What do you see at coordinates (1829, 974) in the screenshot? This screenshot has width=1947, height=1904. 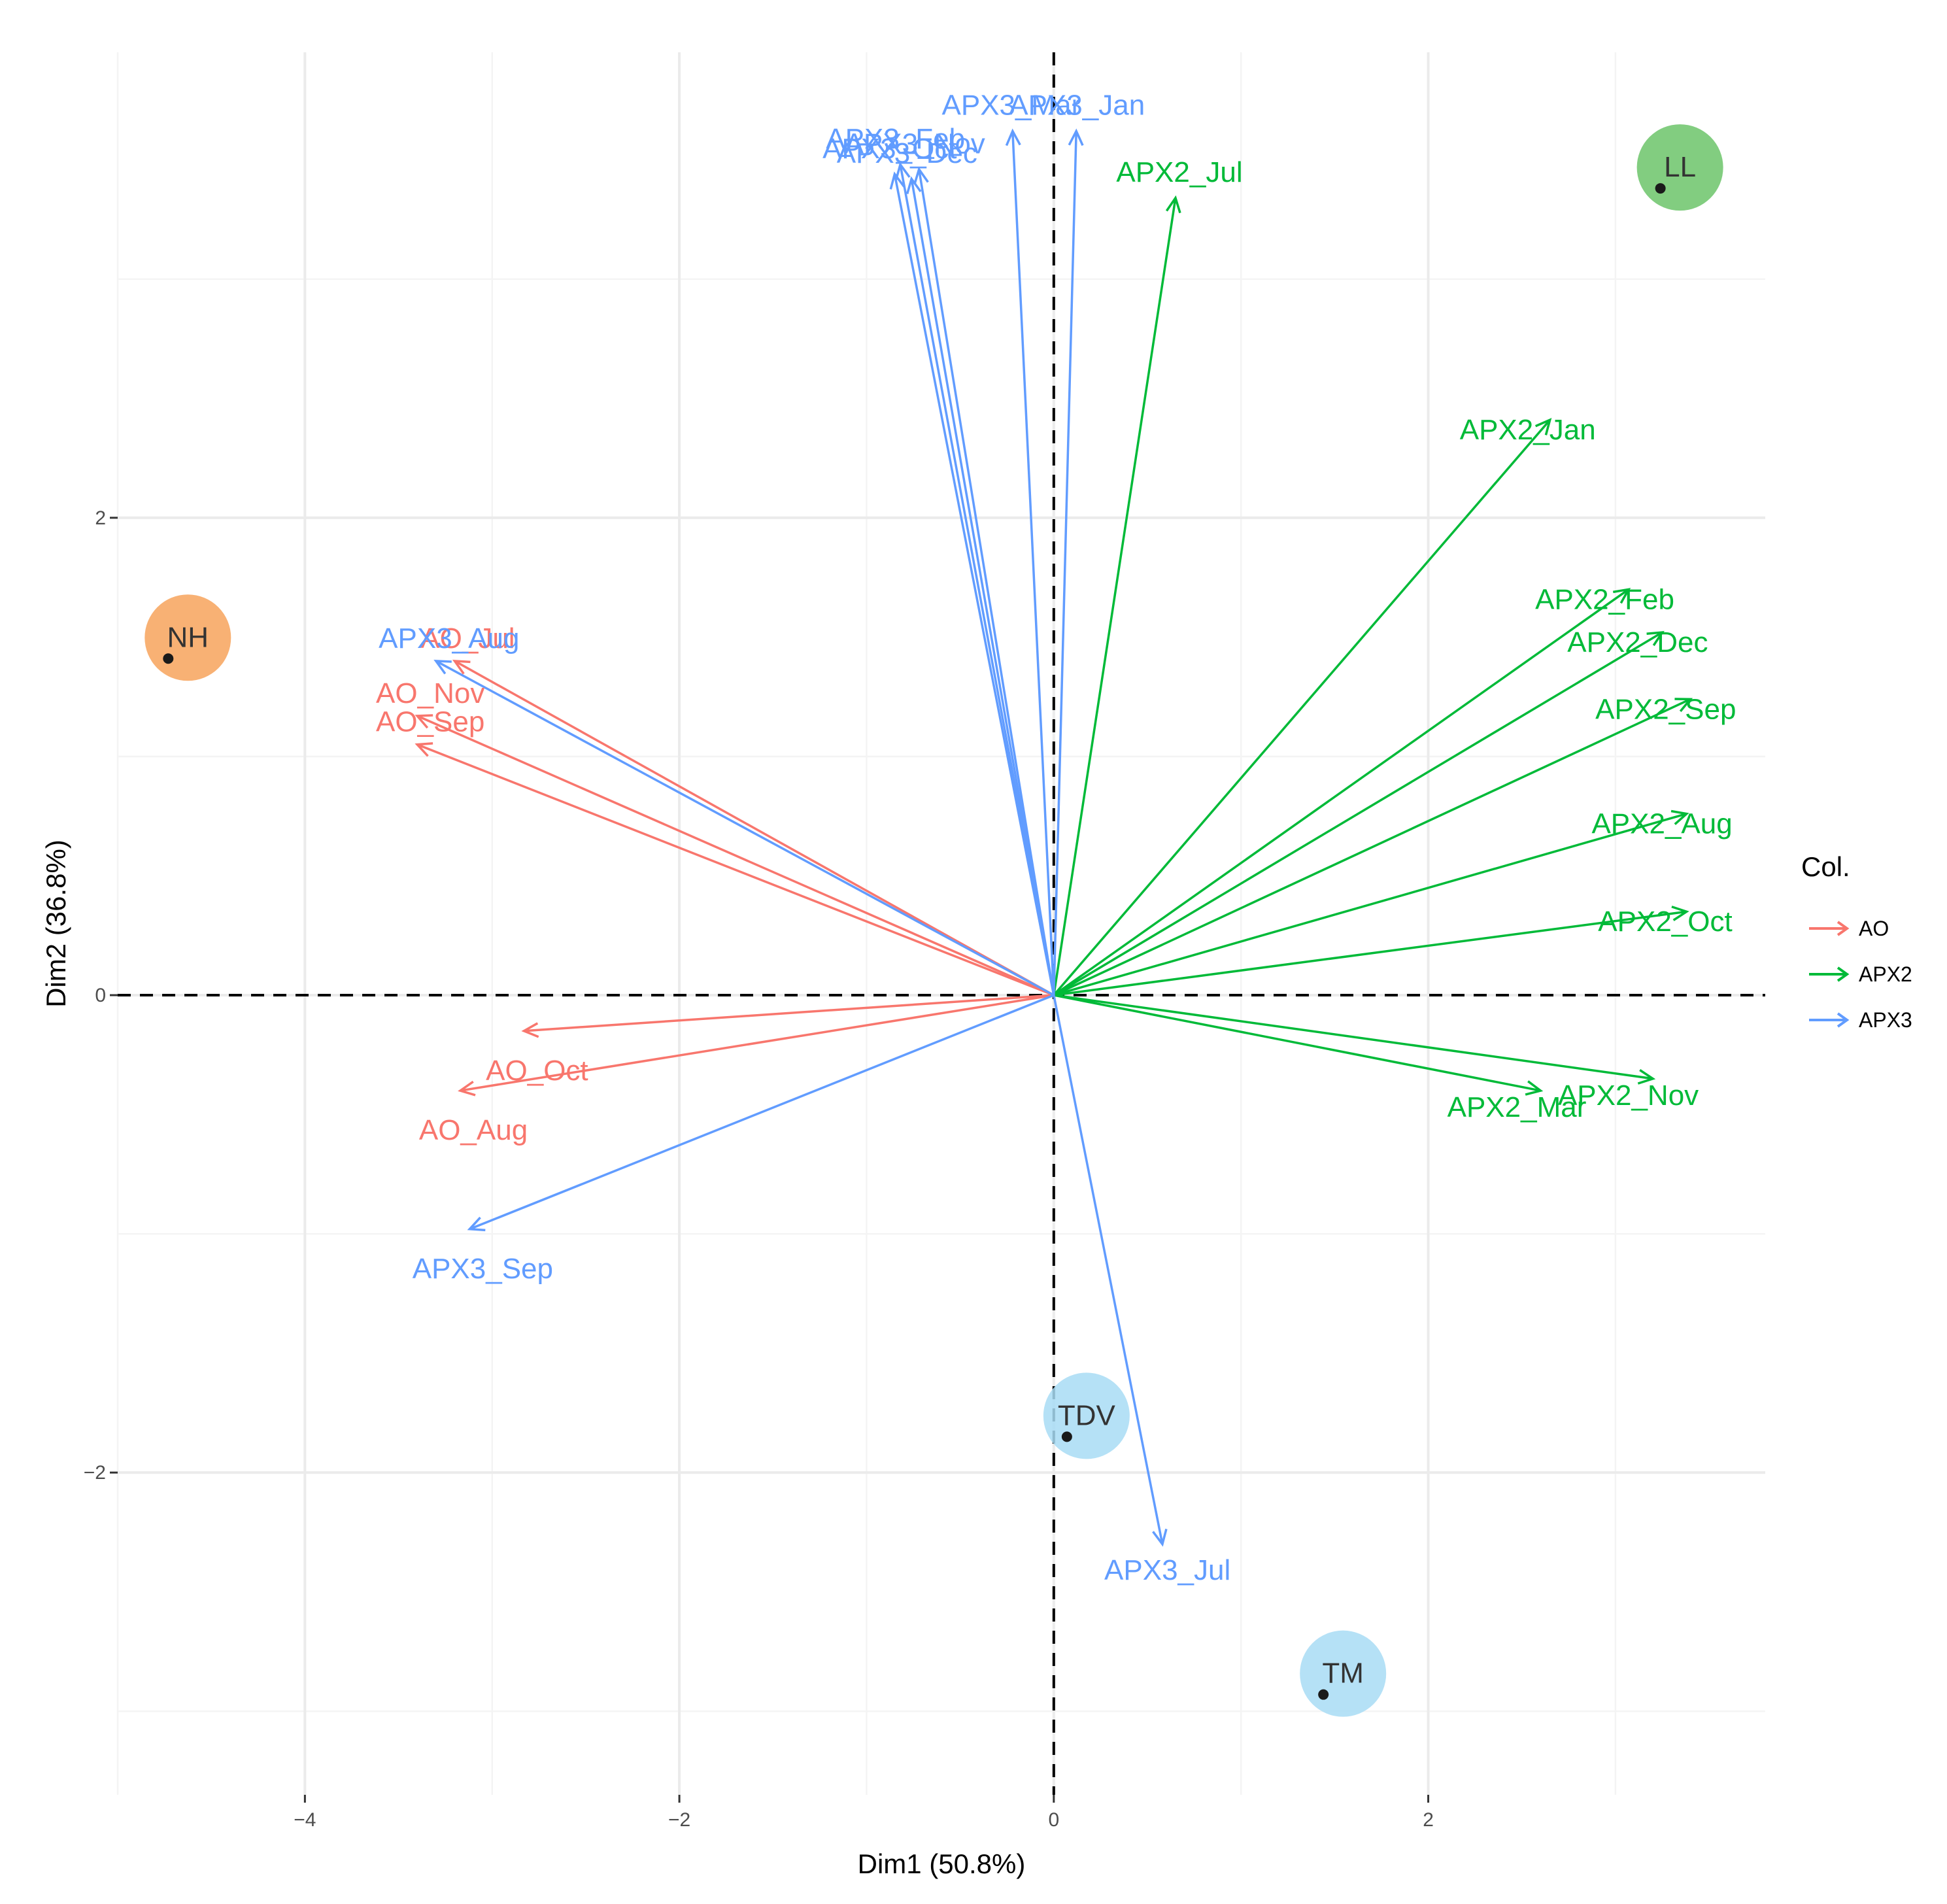 I see `legend-key-apx2` at bounding box center [1829, 974].